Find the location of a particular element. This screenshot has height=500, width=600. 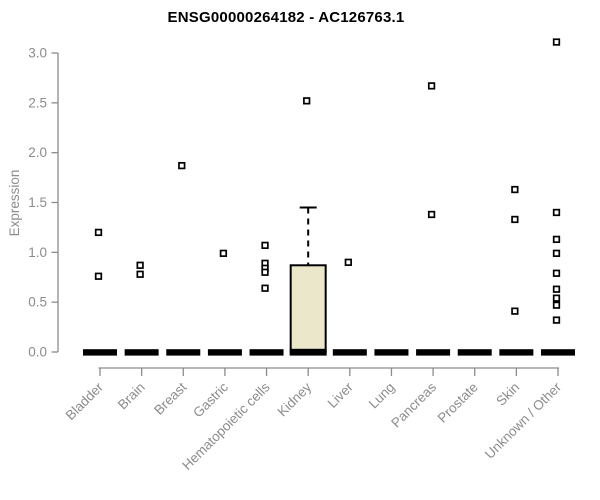

y-tick-label: 3.0 is located at coordinates (37, 53).